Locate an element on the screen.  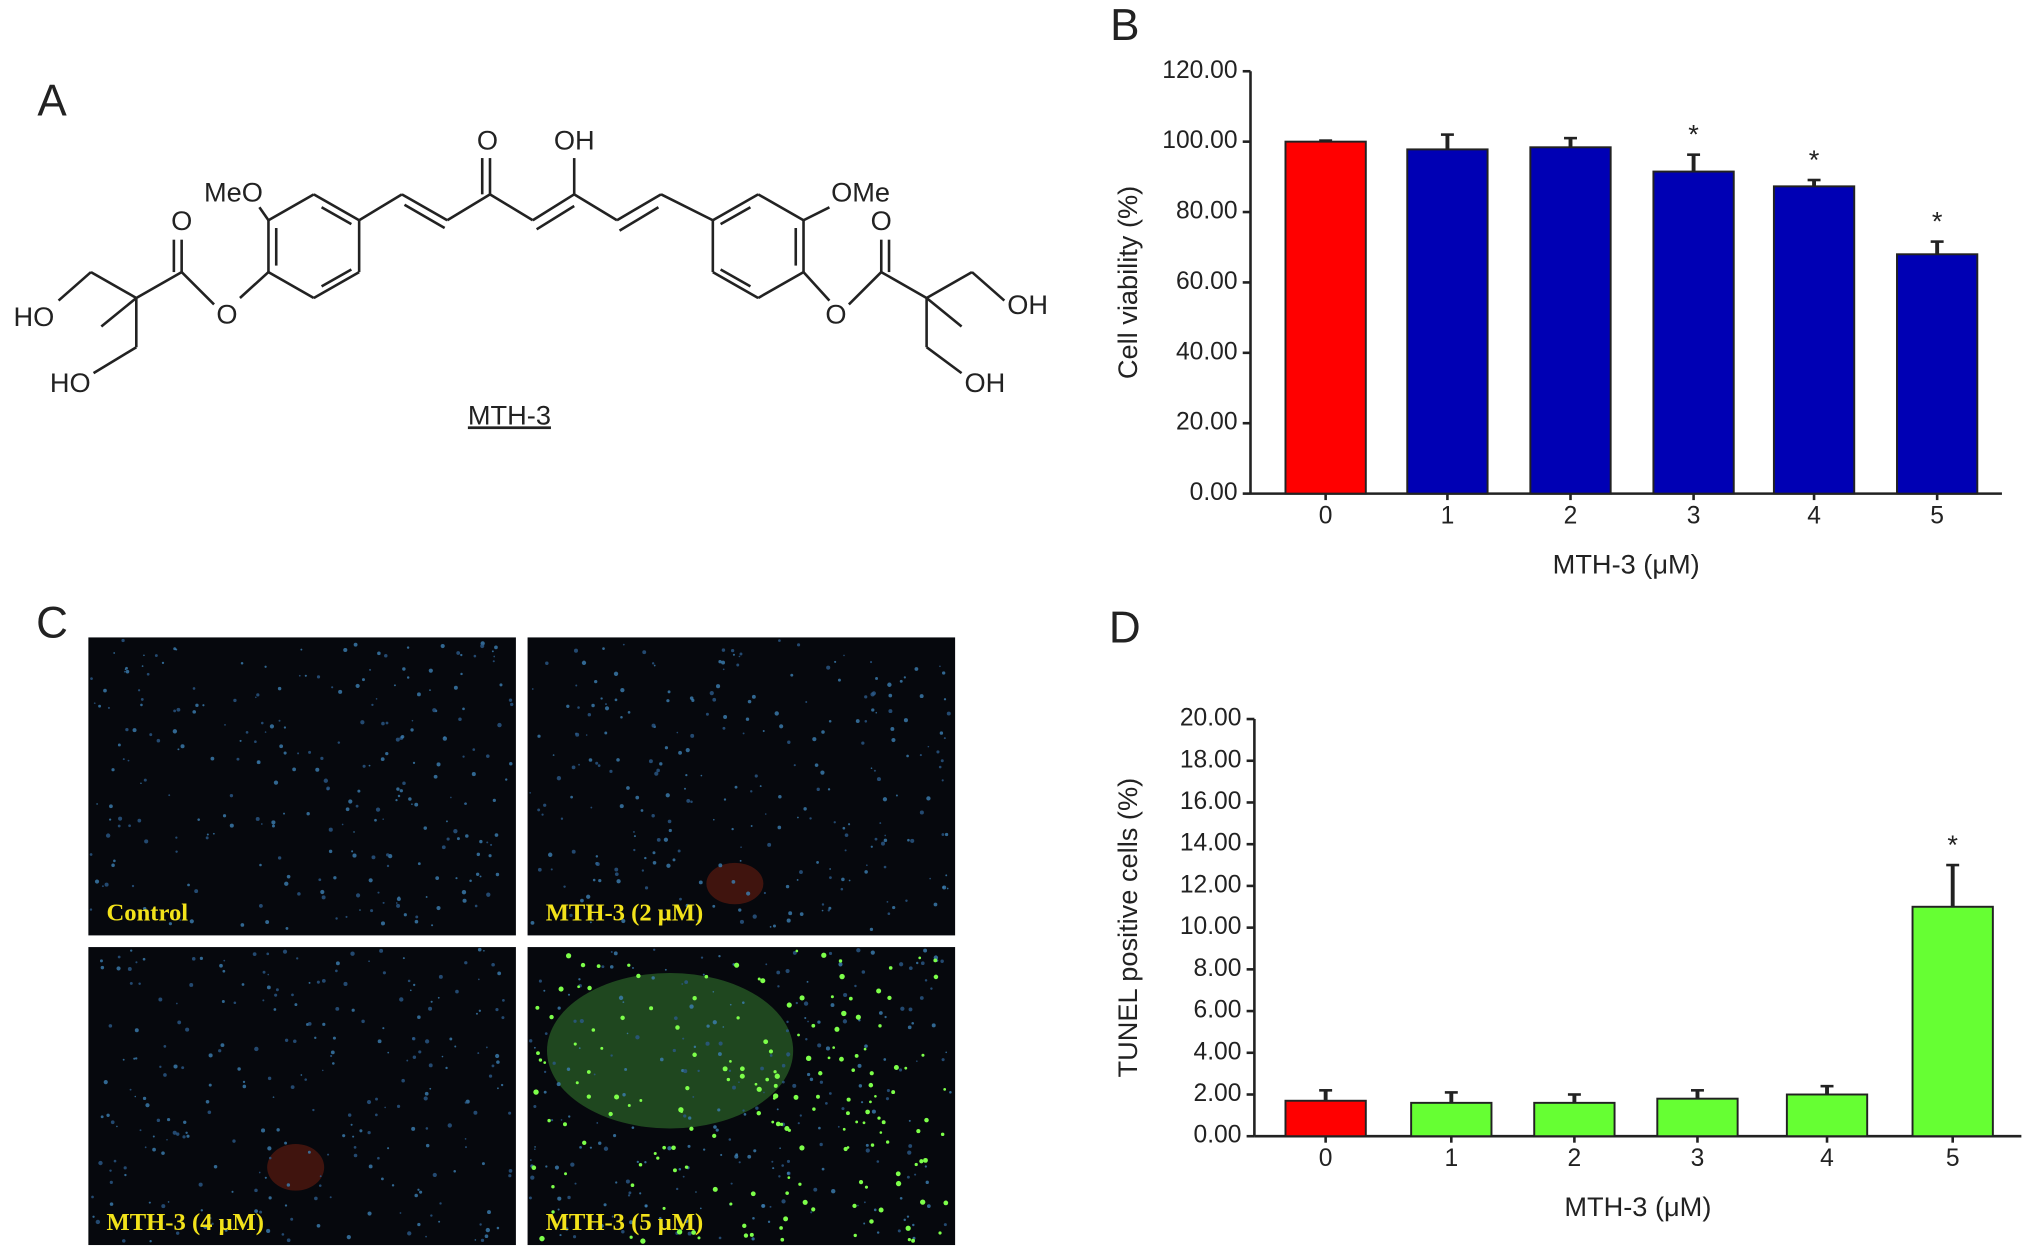
y-tick-label: 12.00 is located at coordinates (1211, 884).